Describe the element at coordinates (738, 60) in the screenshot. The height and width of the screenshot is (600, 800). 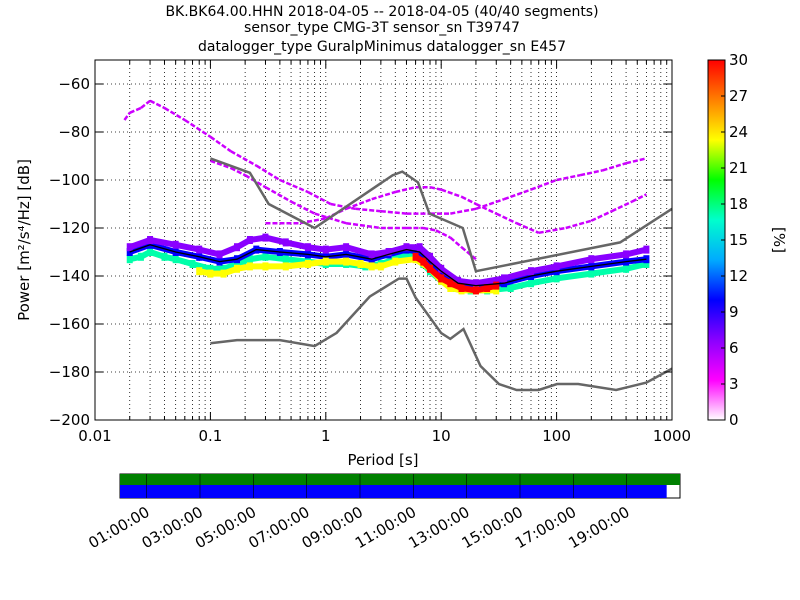
I see `colorbar-tick-label: 30` at that location.